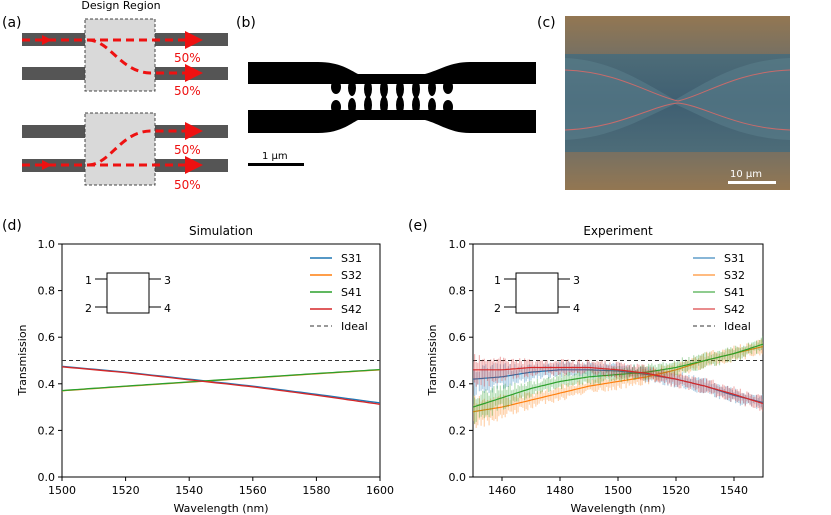  What do you see at coordinates (737, 326) in the screenshot?
I see `exp-legend-label-ideal: Ideal` at bounding box center [737, 326].